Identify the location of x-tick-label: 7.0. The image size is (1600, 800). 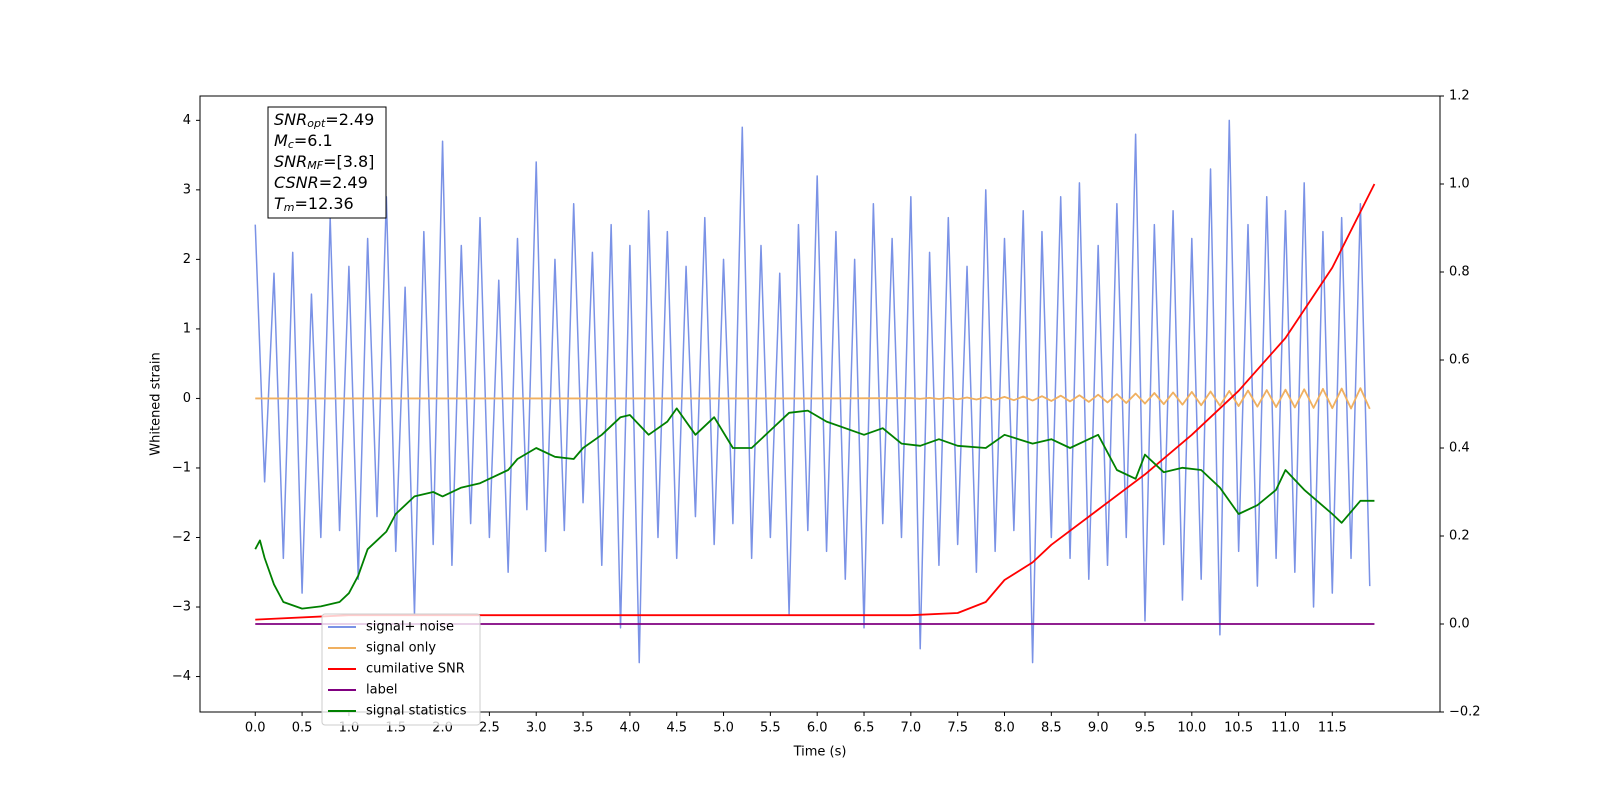
(911, 728).